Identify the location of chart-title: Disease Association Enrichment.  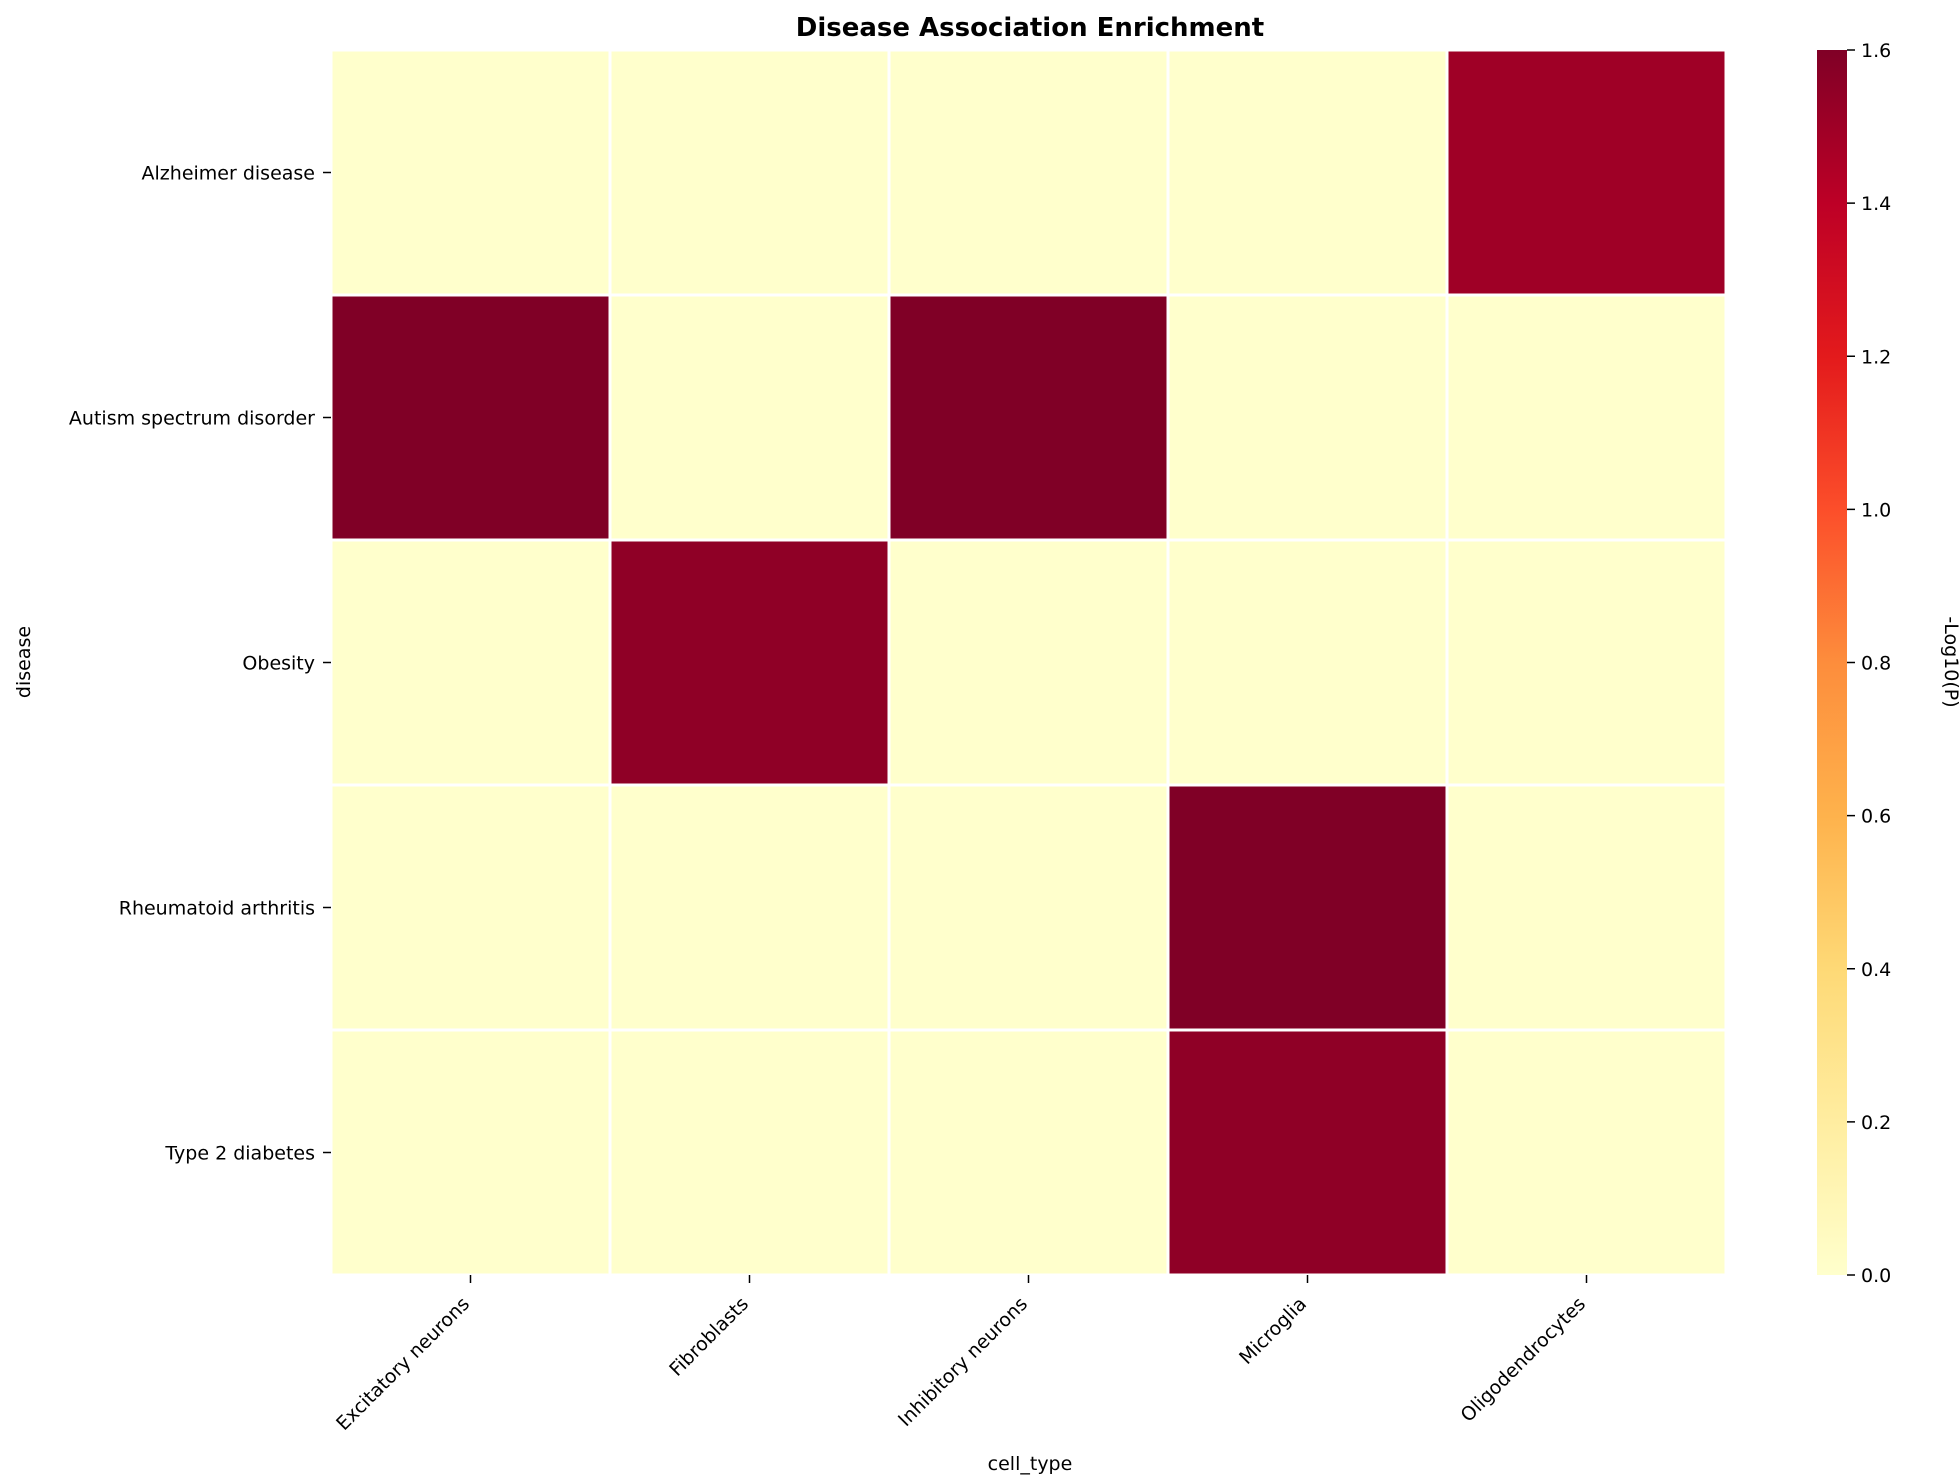
(1030, 28).